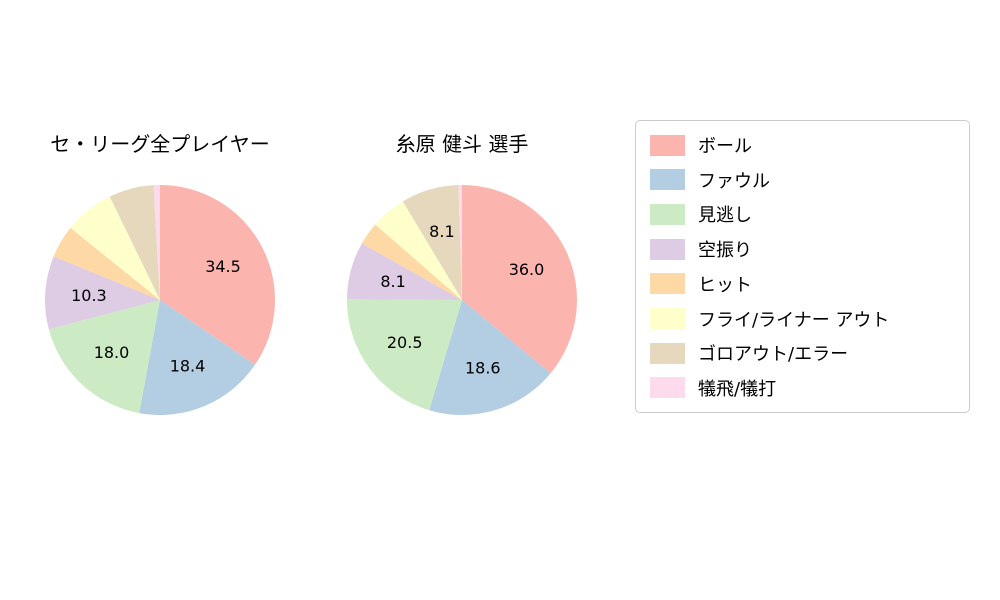 This screenshot has height=600, width=1000. I want to click on legend-label: 空振り, so click(725, 251).